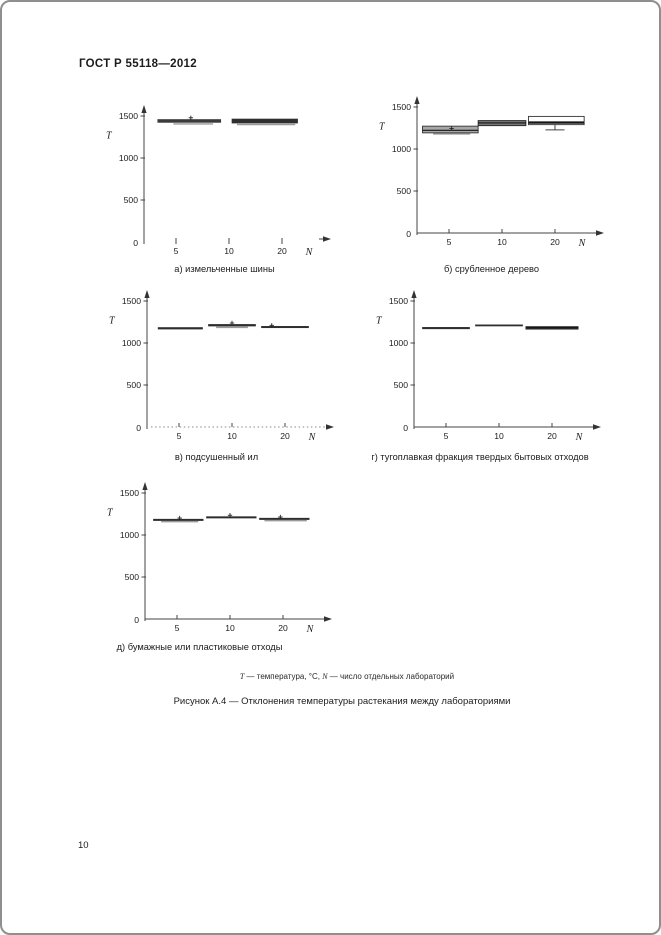 The height and width of the screenshot is (935, 661). I want to click on chart-v-canvas: 0 500 1000 1500 T 5 10 20 N, so click(221, 366).